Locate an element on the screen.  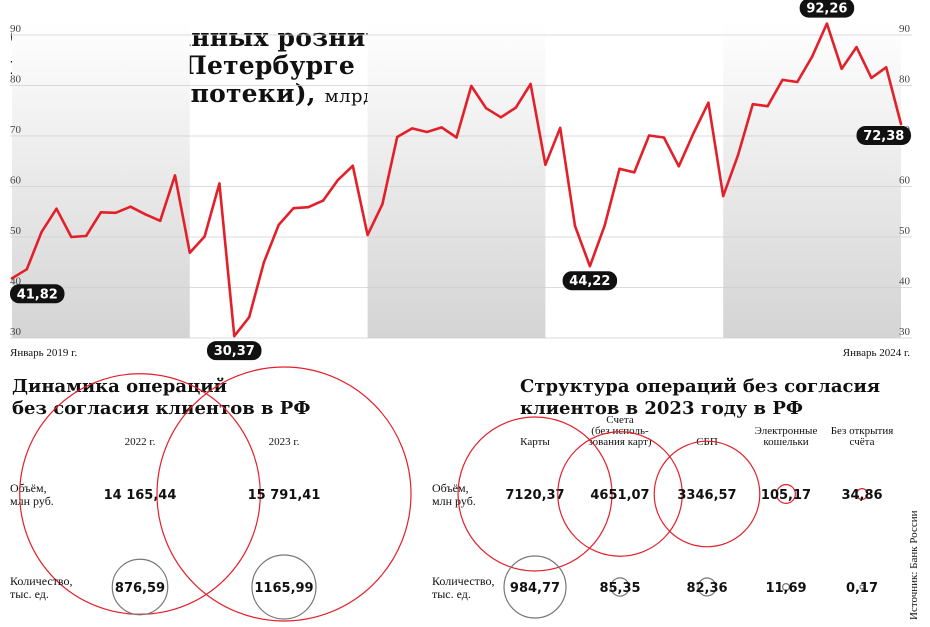
y-tick-label-left: 70 is located at coordinates (16, 130).